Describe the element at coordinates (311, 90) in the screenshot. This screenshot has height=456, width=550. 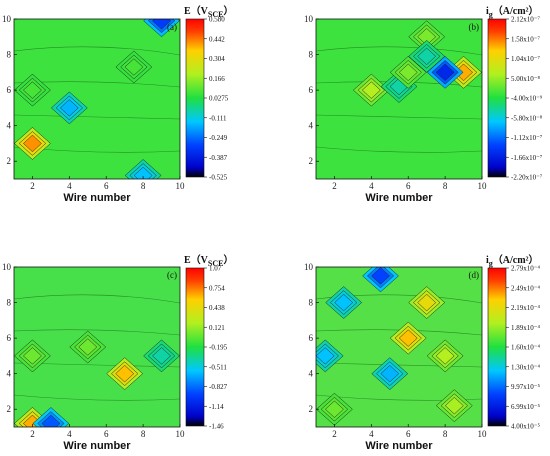
I see `y-tick-label: 6` at that location.